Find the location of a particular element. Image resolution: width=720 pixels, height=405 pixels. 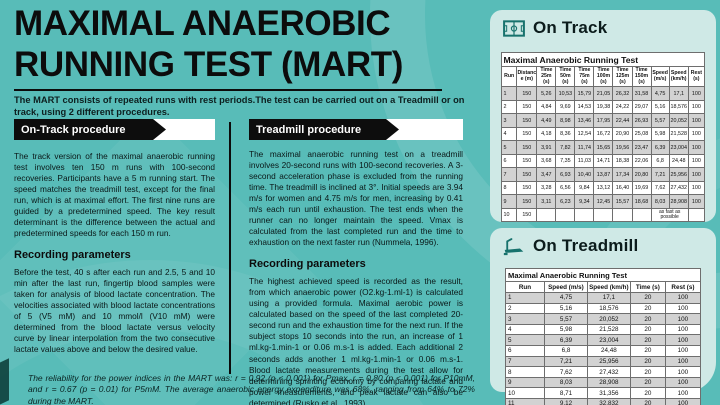

table-cell: 10 is located at coordinates (509, 215).